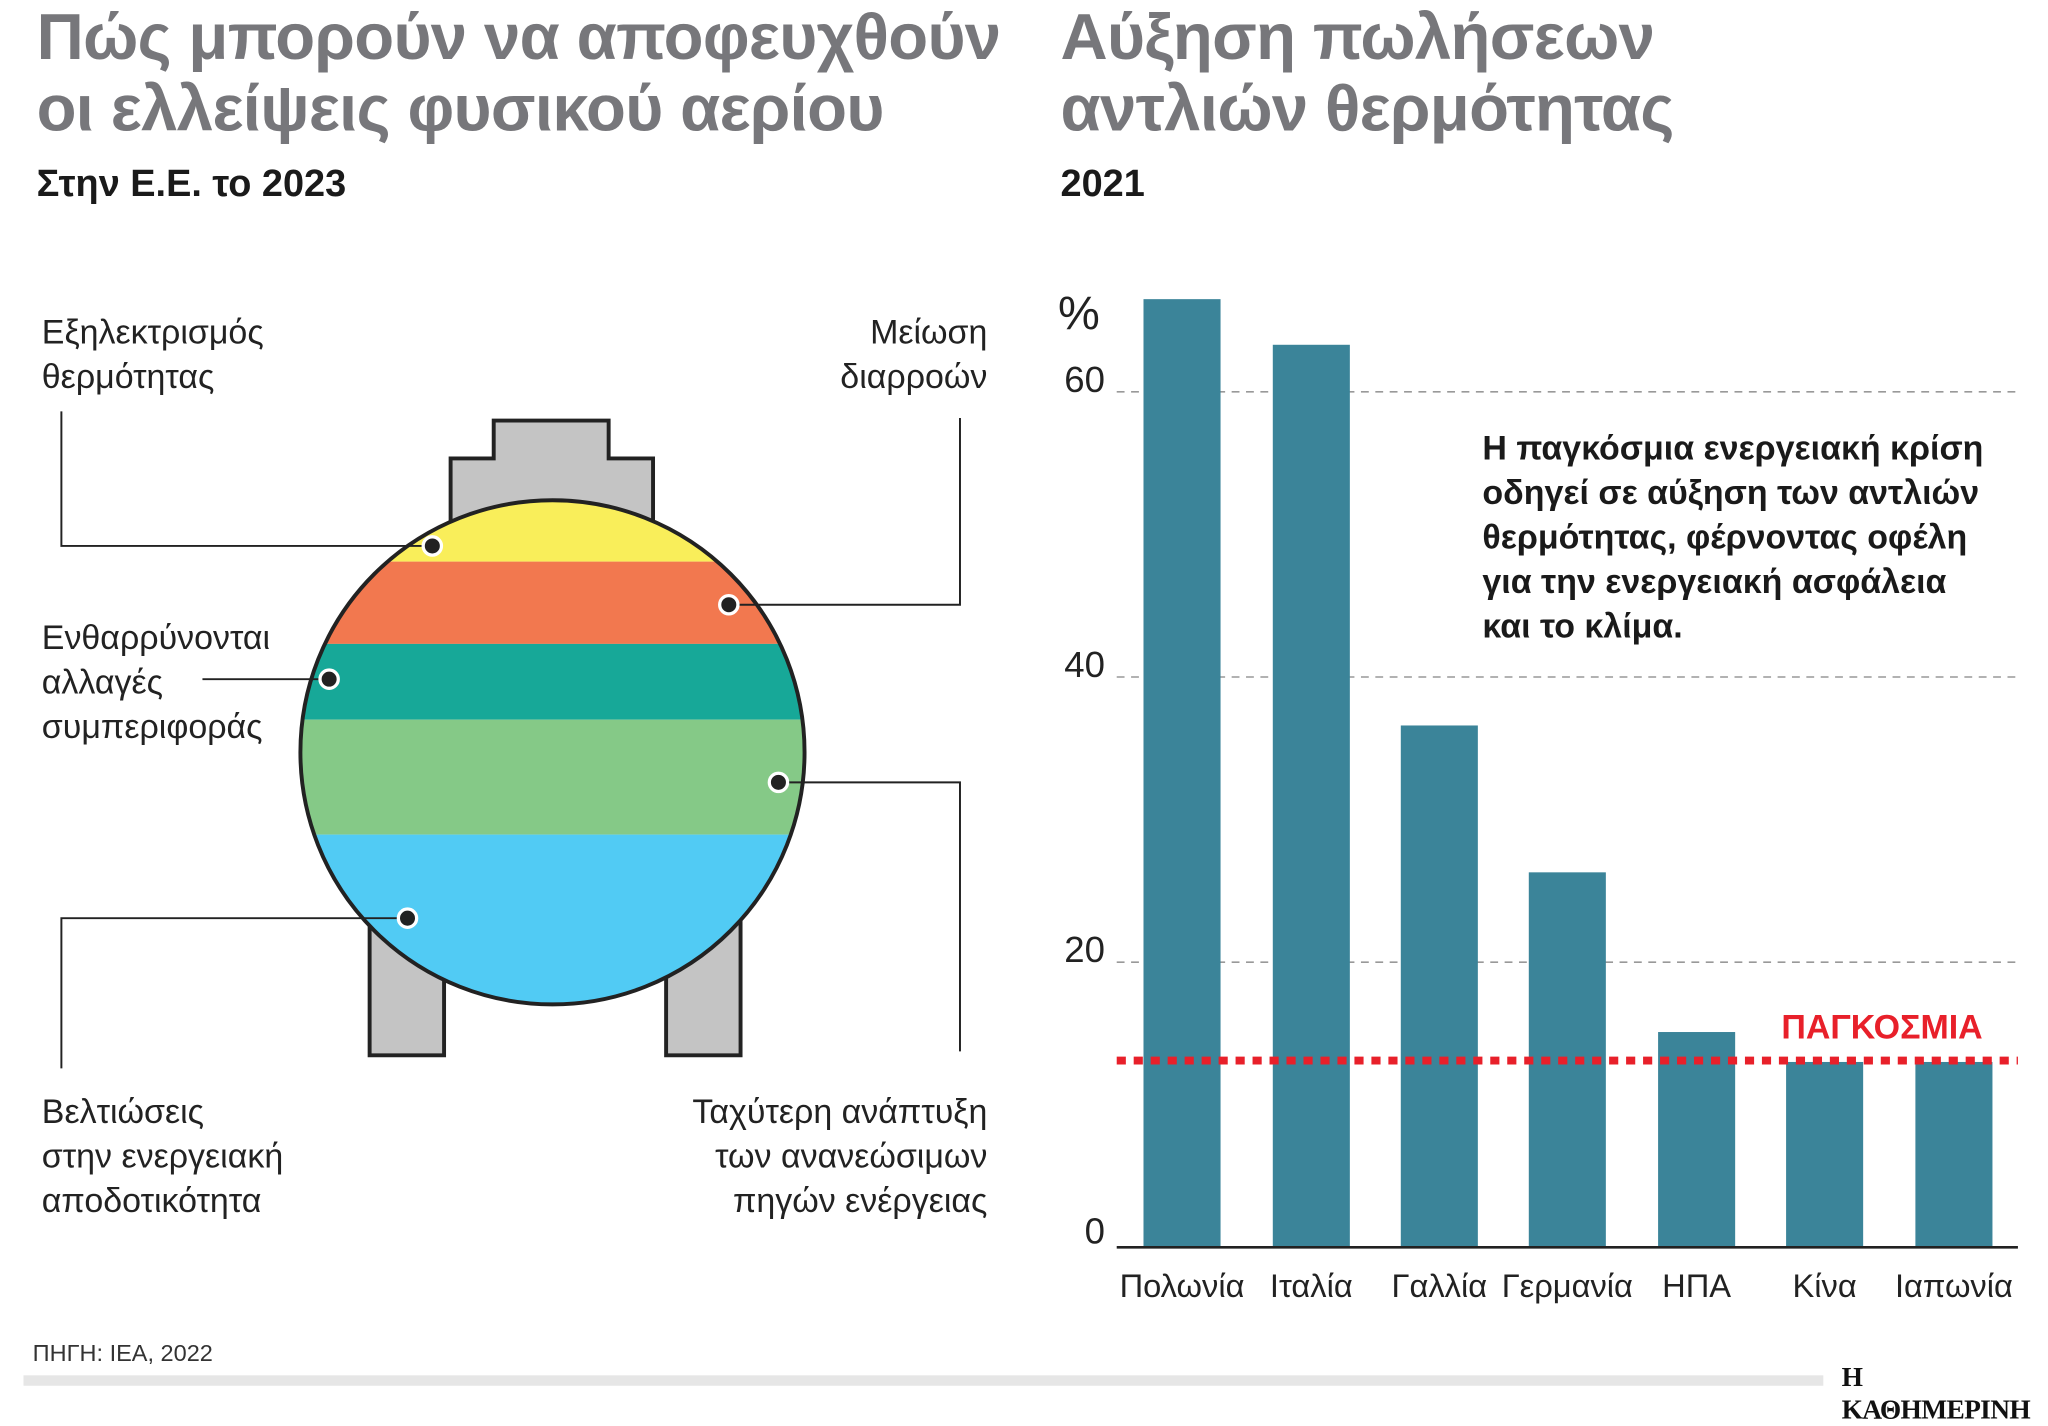 This screenshot has height=1426, width=2048. Describe the element at coordinates (1311, 1285) in the screenshot. I see `x-tick-label: Ιταλία` at that location.